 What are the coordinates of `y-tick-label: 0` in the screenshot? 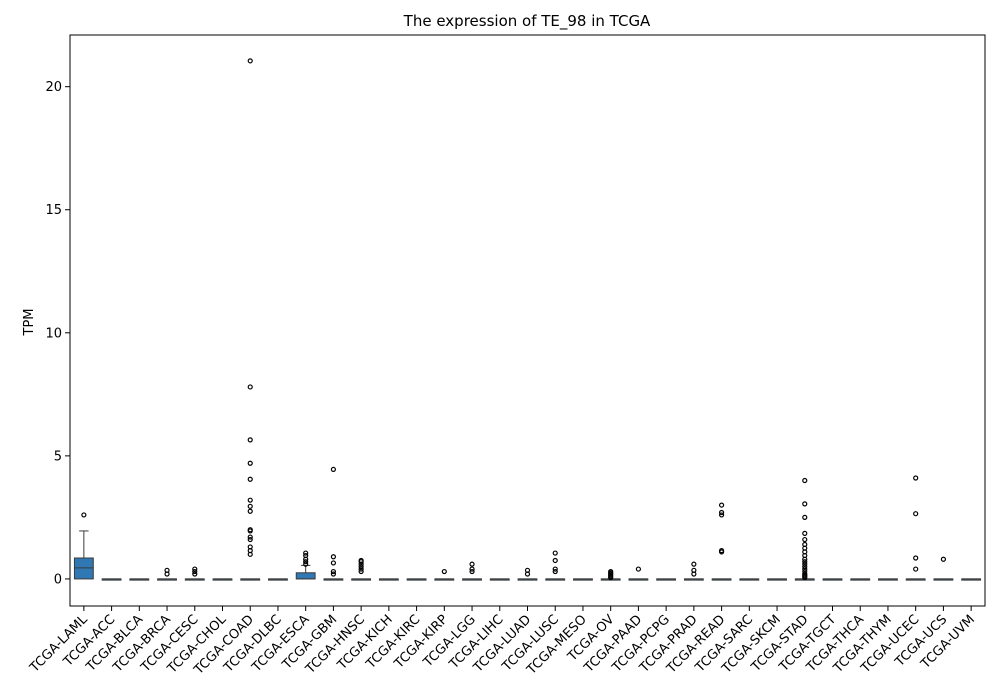 It's located at (58, 579).